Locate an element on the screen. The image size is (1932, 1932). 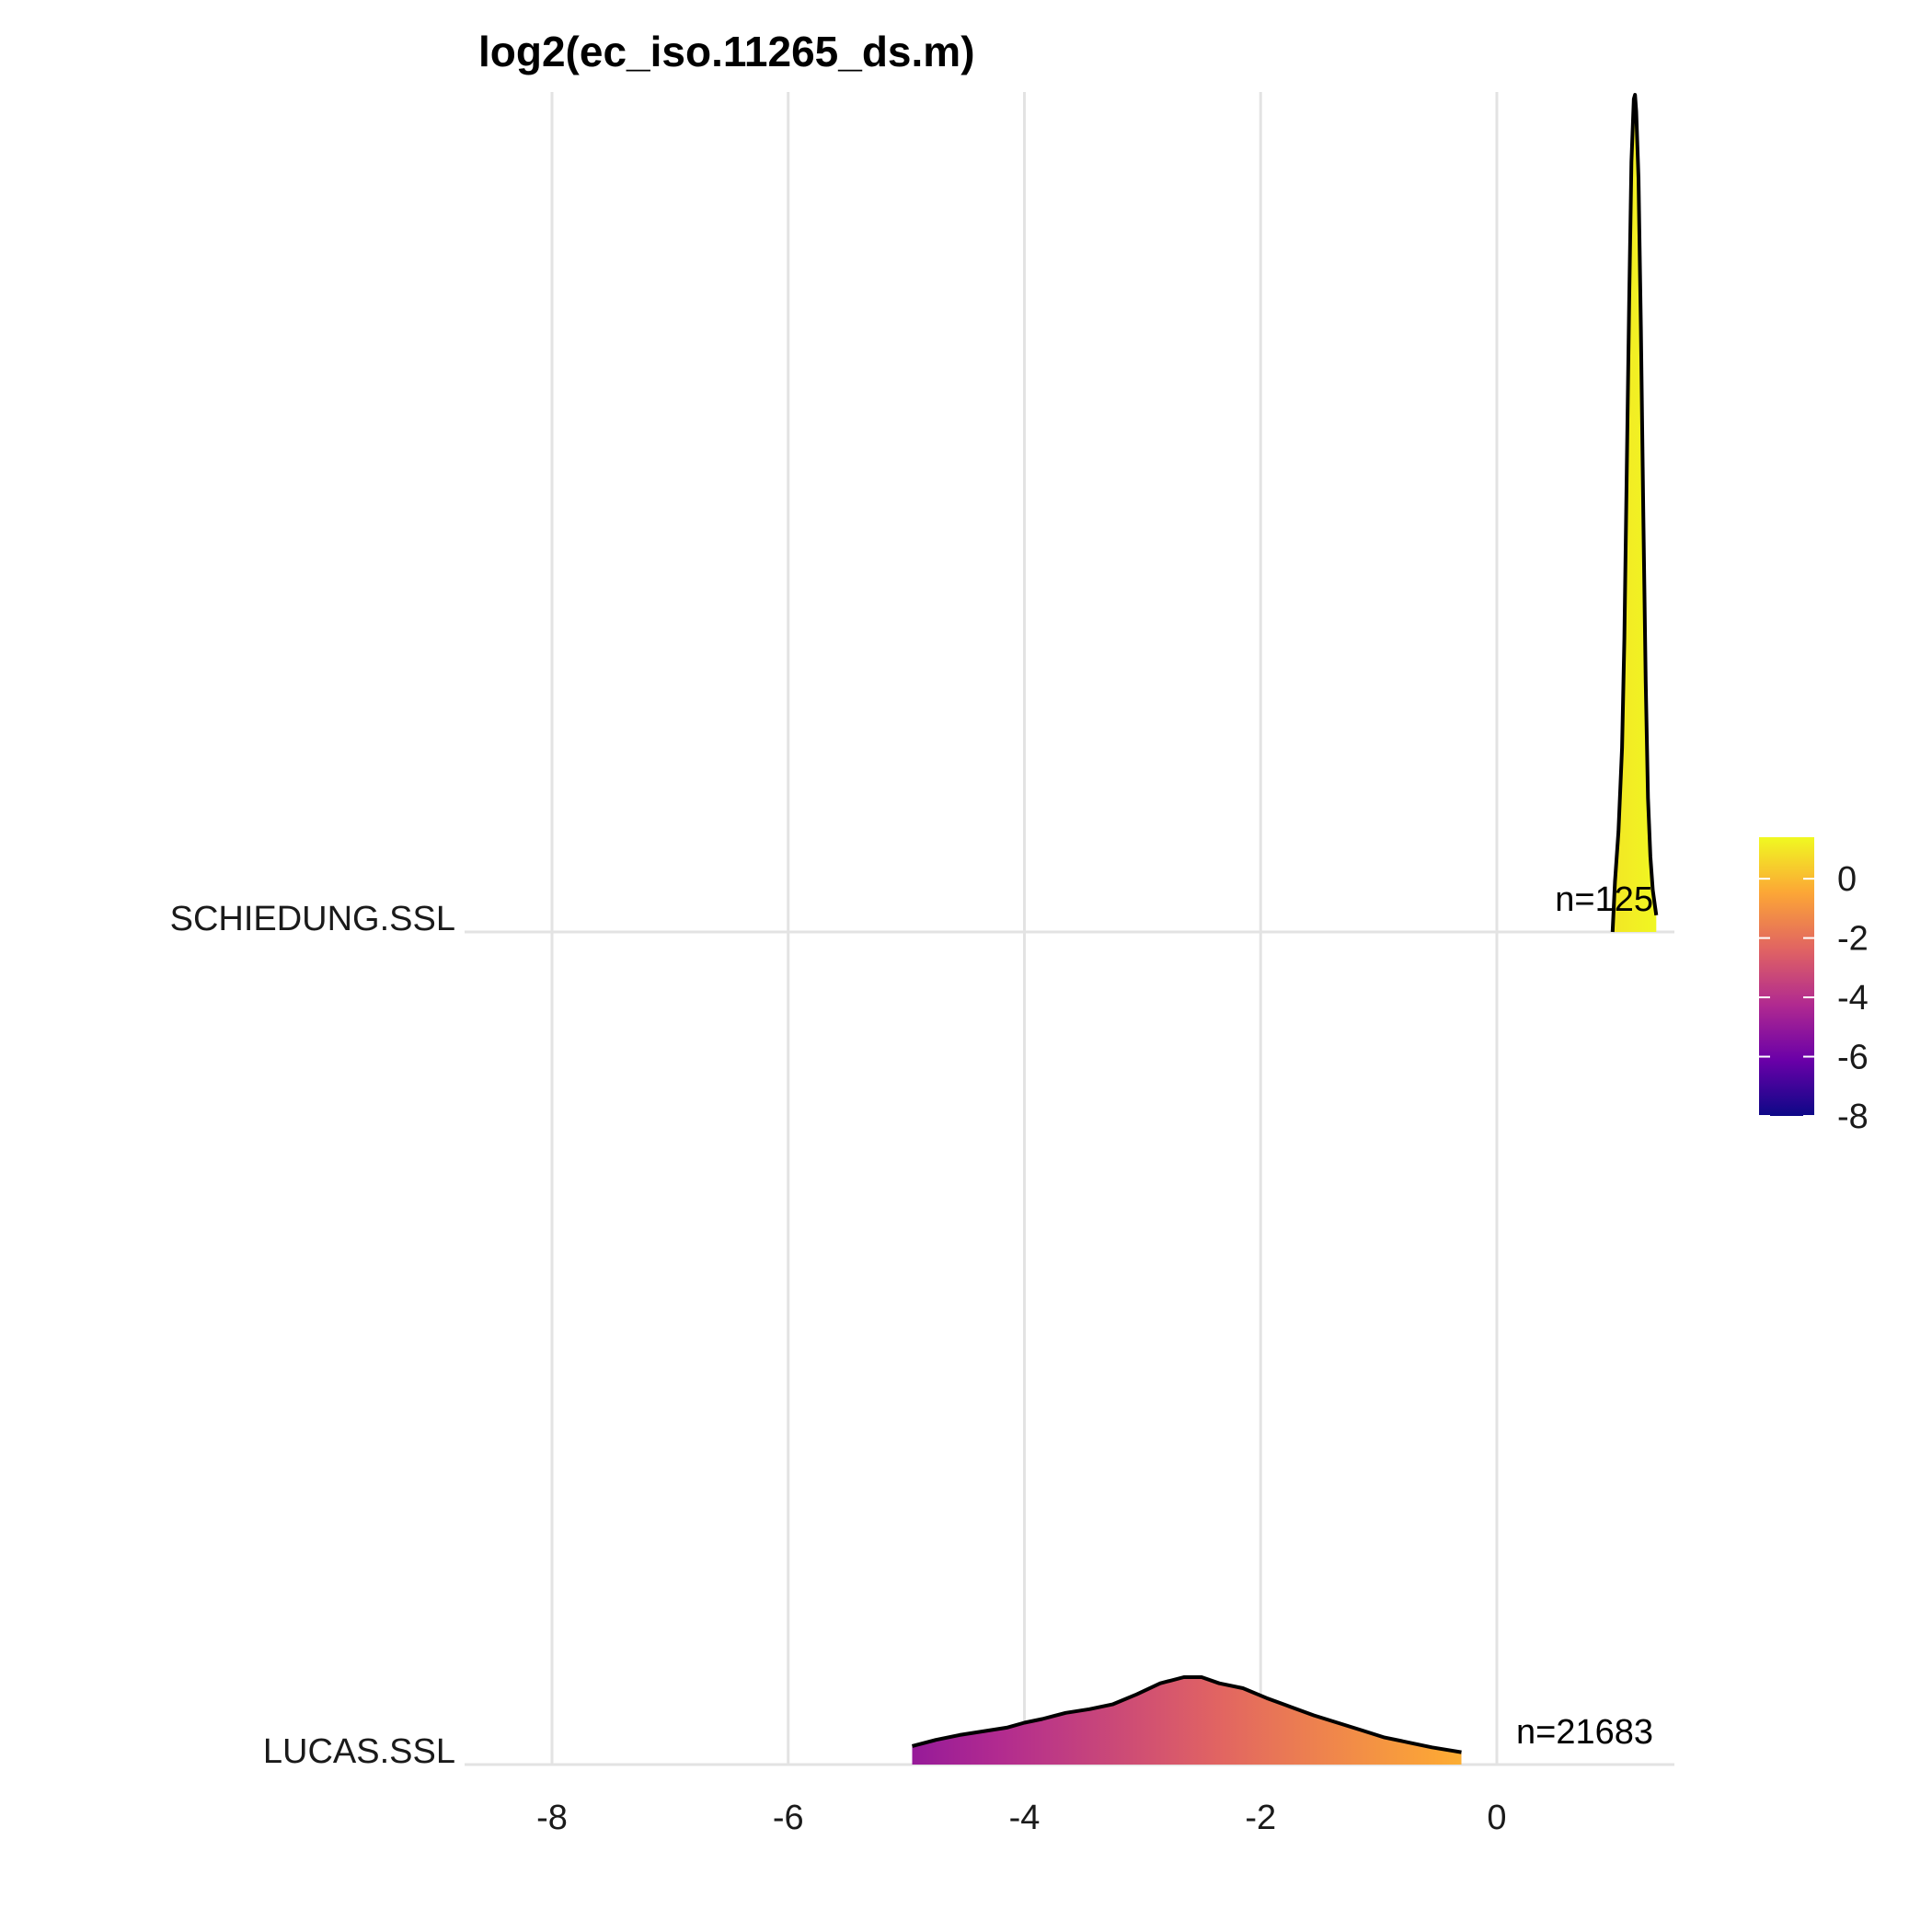
x-tick-label: -4 is located at coordinates (1025, 1818).